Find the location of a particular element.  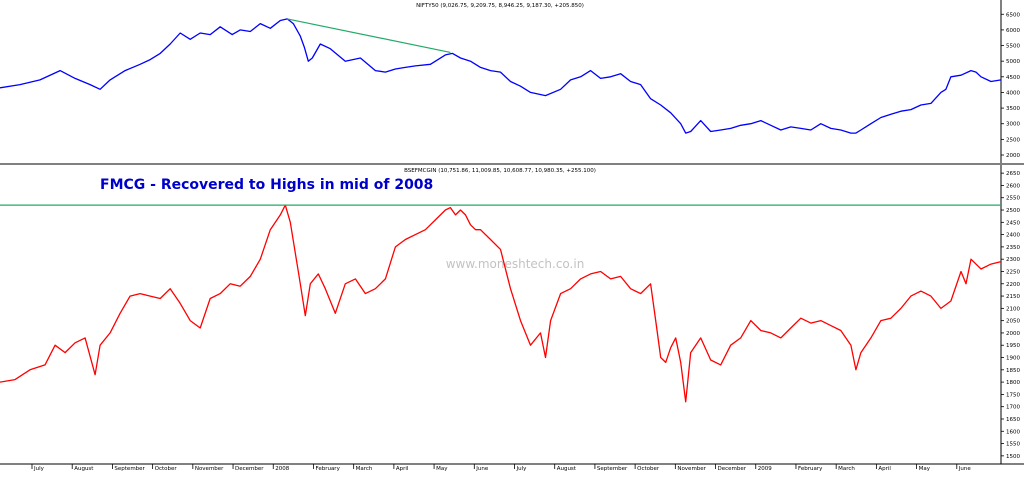

y-tick-label: 2300 is located at coordinates (1013, 260).